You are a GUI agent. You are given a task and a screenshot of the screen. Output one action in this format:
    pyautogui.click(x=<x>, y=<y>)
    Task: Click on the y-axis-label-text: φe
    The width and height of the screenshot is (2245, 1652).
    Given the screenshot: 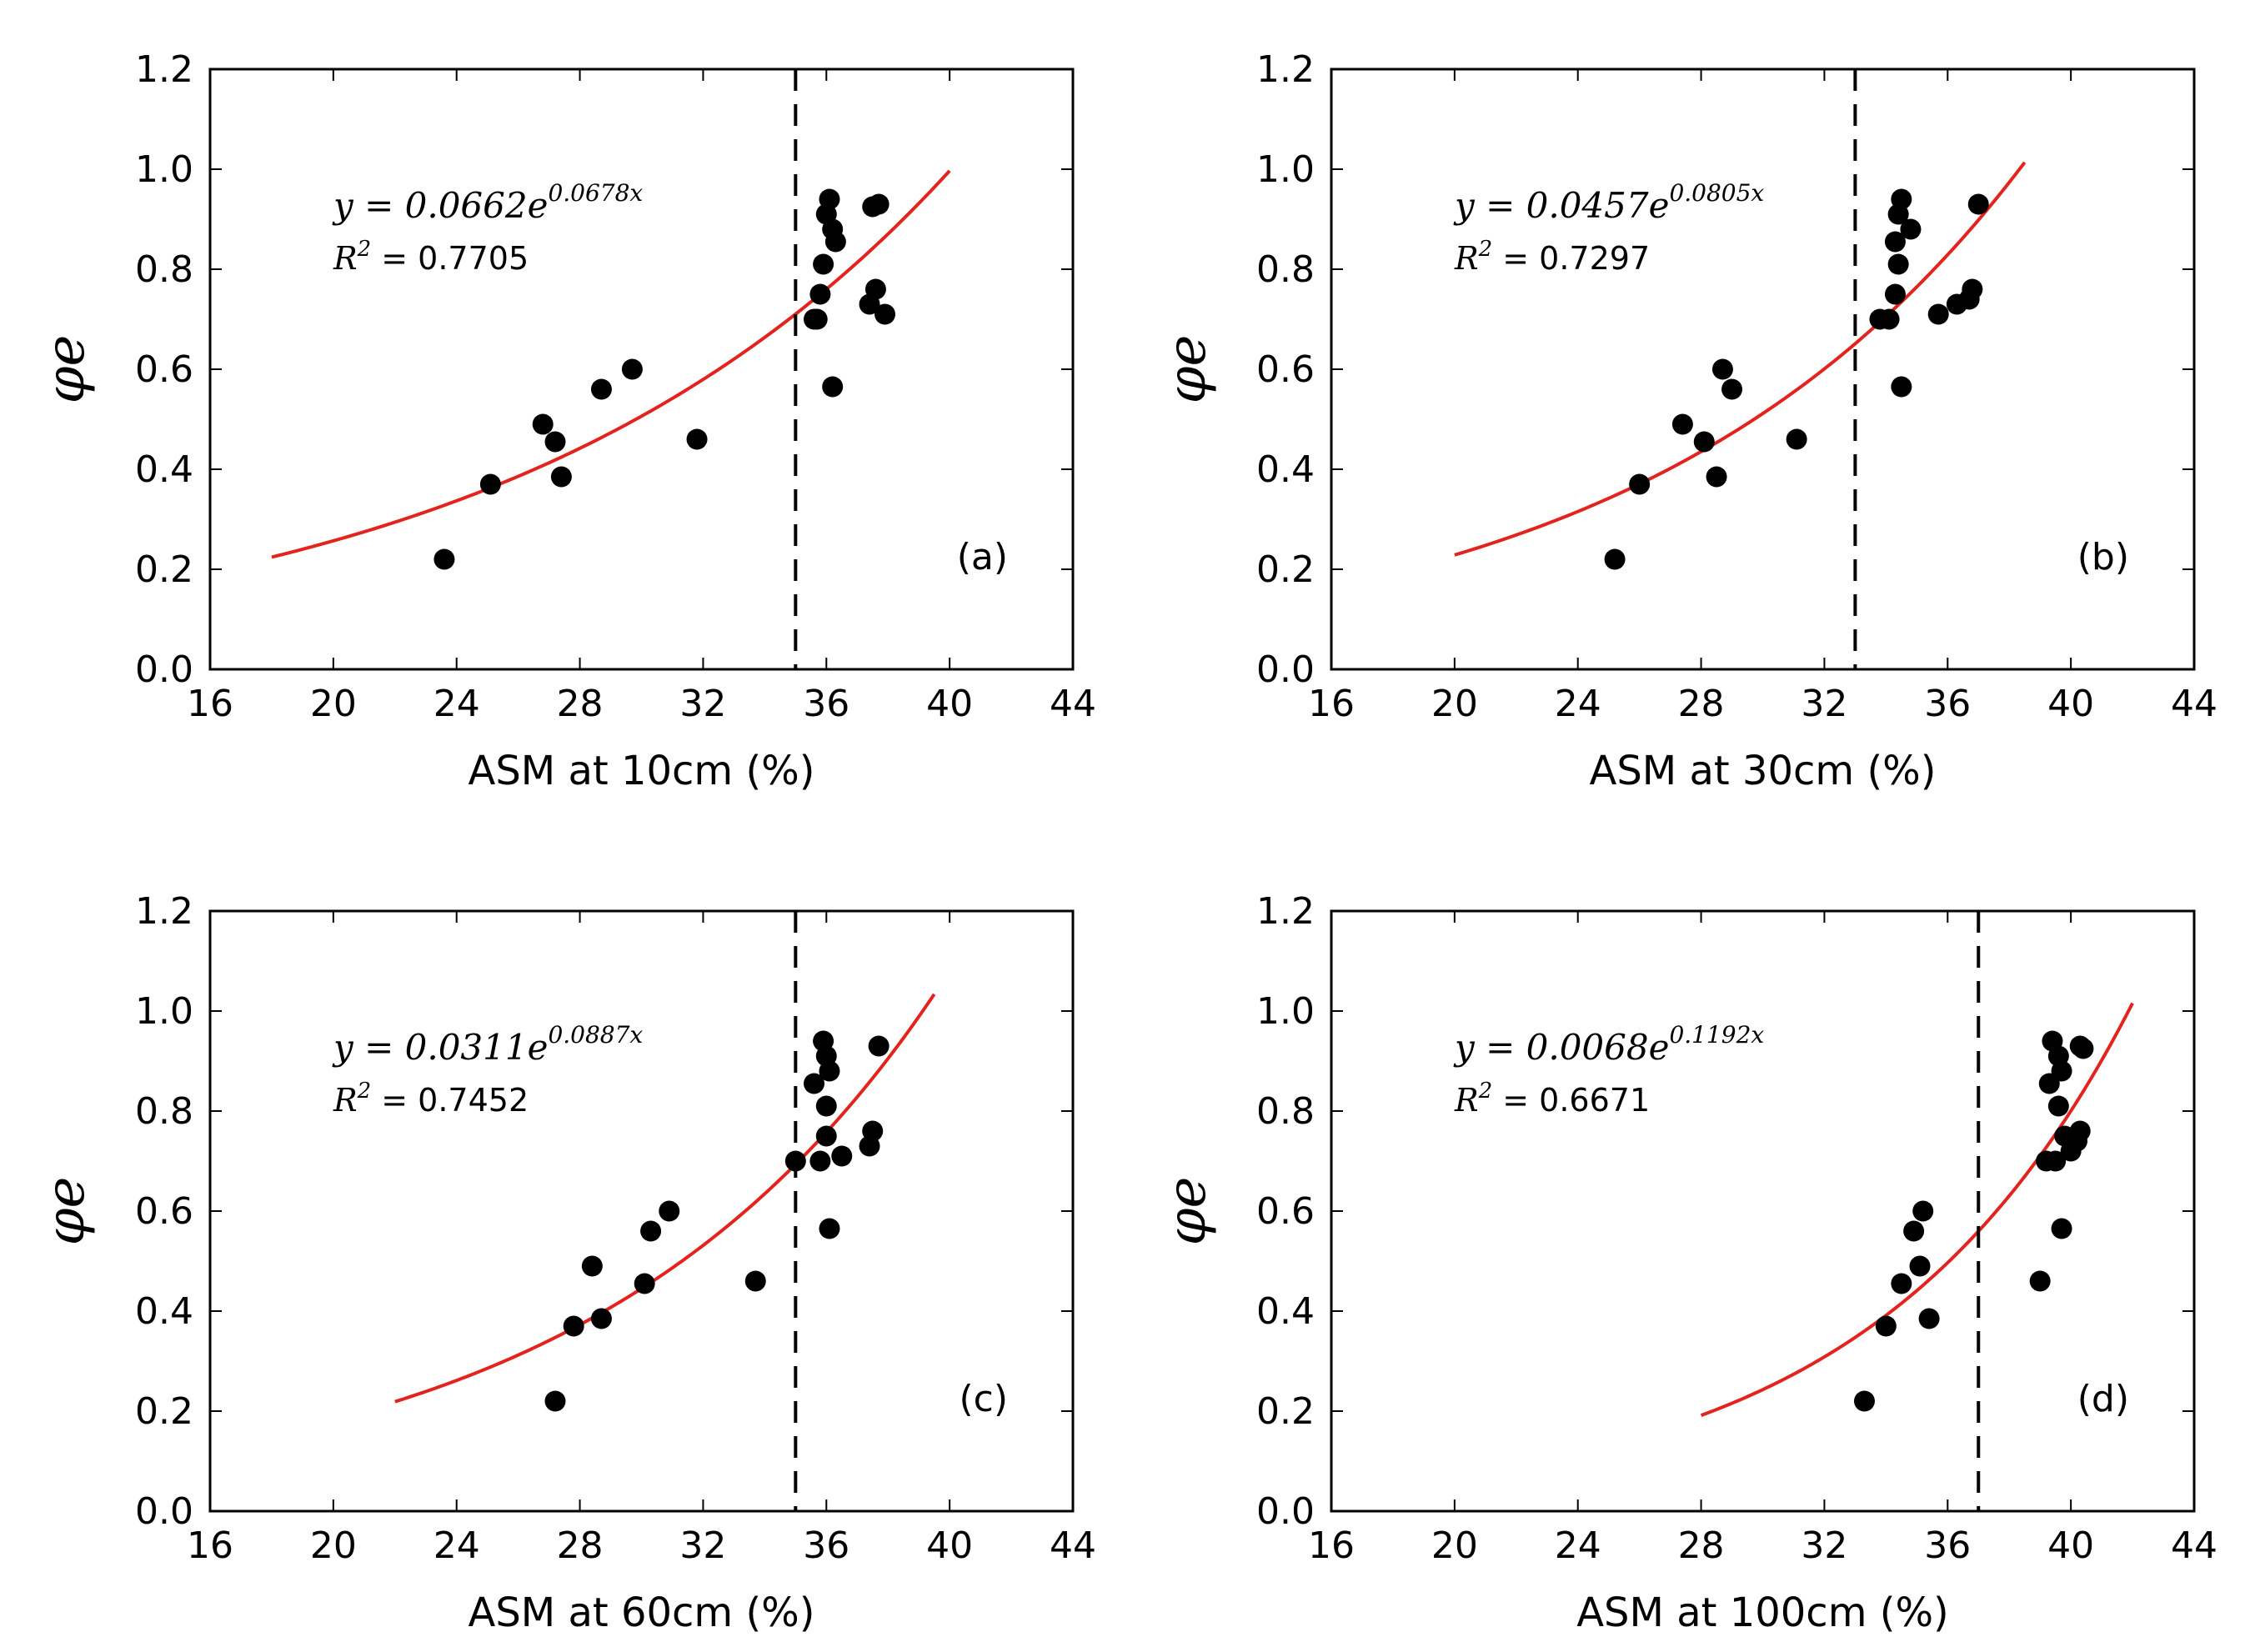 What is the action you would take?
    pyautogui.click(x=66, y=1211)
    